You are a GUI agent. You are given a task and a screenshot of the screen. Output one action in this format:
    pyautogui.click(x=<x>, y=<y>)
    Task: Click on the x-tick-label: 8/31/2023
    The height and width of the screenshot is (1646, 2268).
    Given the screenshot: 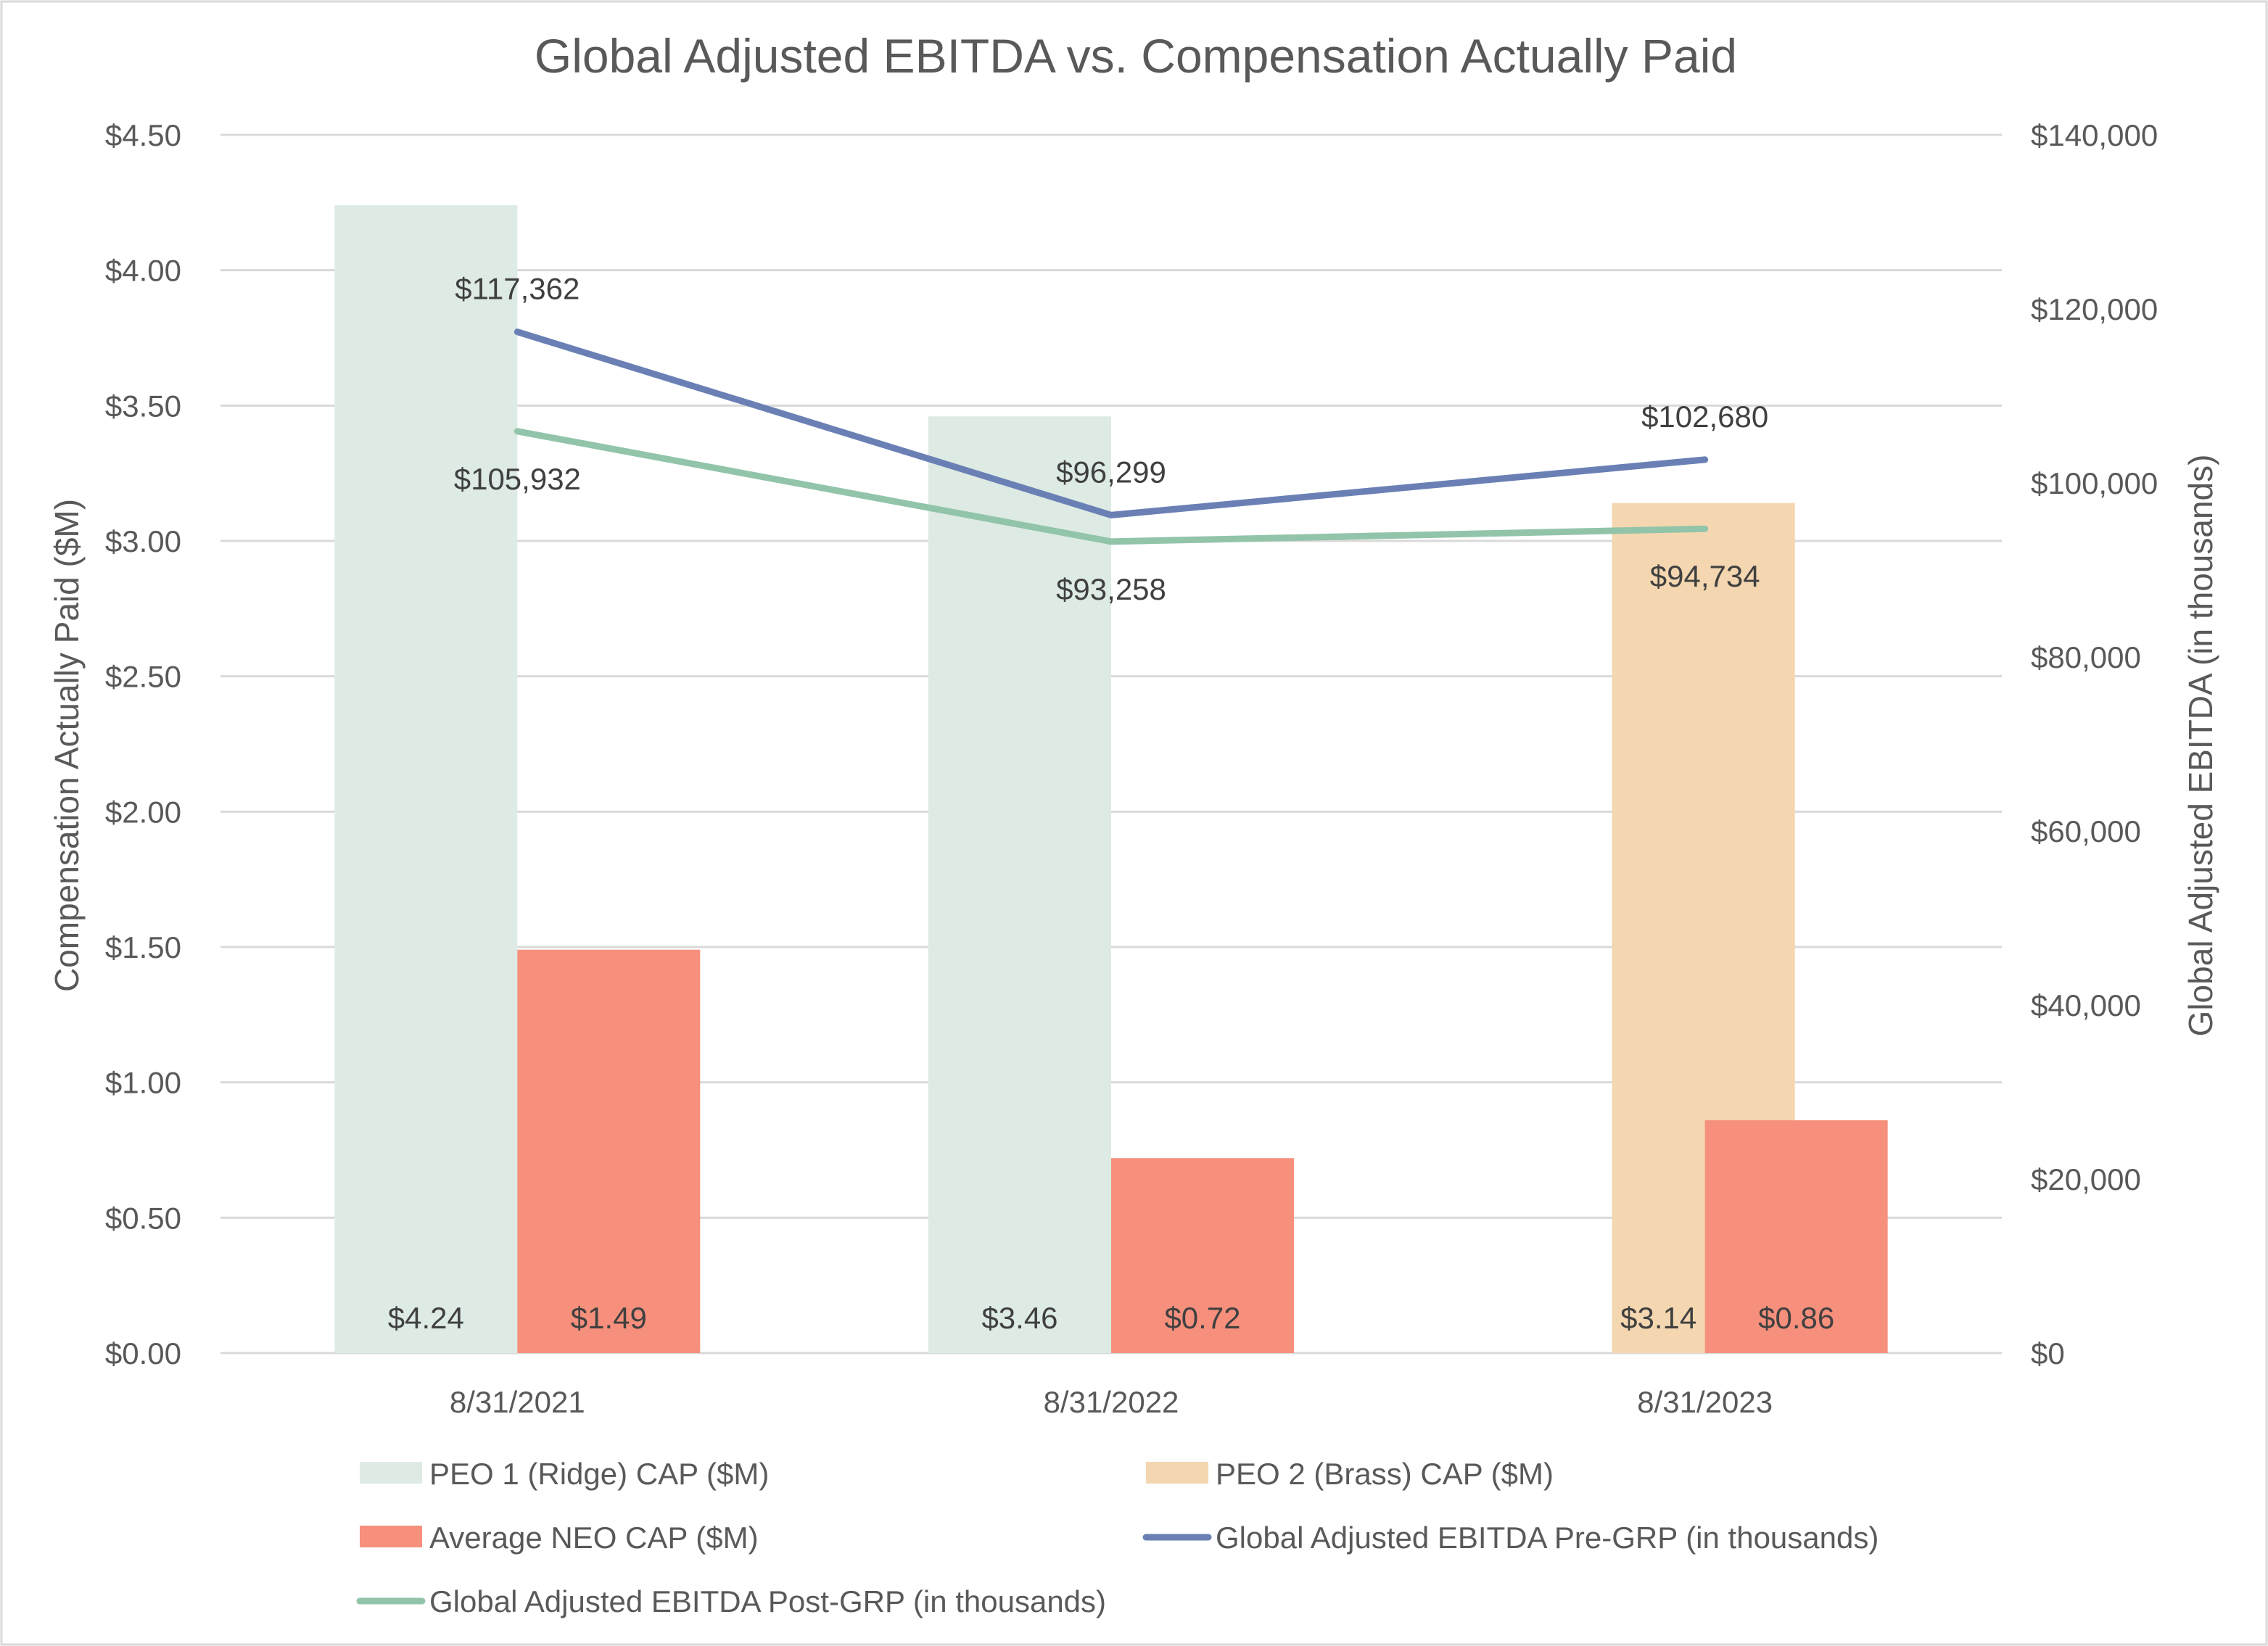 What is the action you would take?
    pyautogui.click(x=1705, y=1402)
    